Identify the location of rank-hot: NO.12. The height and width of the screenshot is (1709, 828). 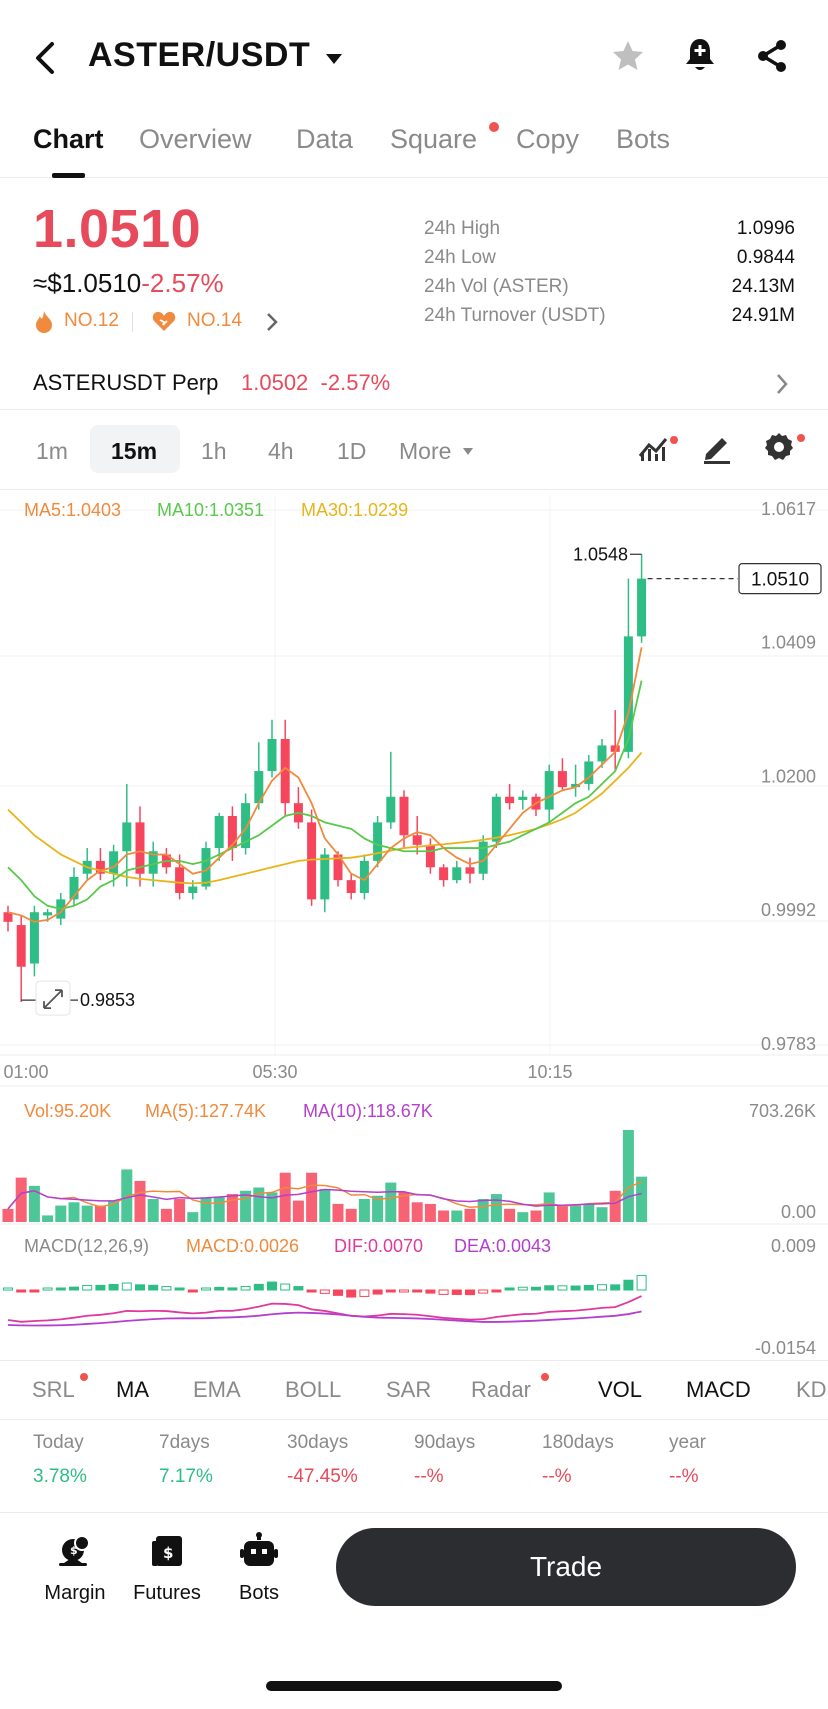
(91, 320).